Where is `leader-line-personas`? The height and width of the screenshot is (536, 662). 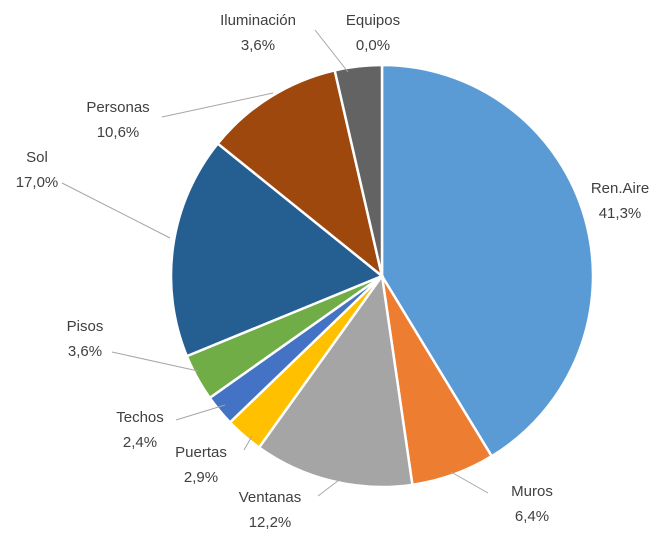
leader-line-personas is located at coordinates (217, 105).